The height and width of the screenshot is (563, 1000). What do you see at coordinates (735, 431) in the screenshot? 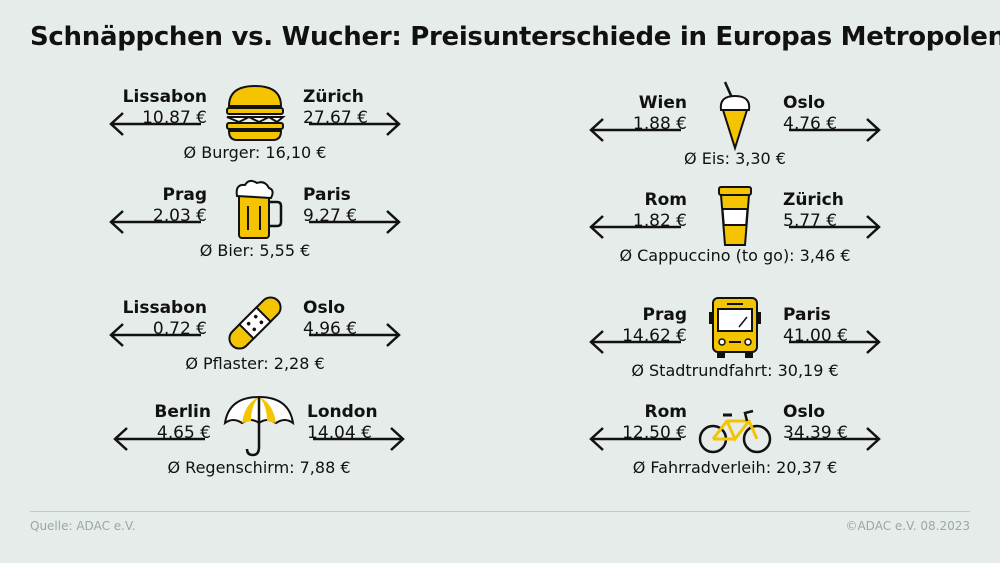
I see `bicycle-icon` at bounding box center [735, 431].